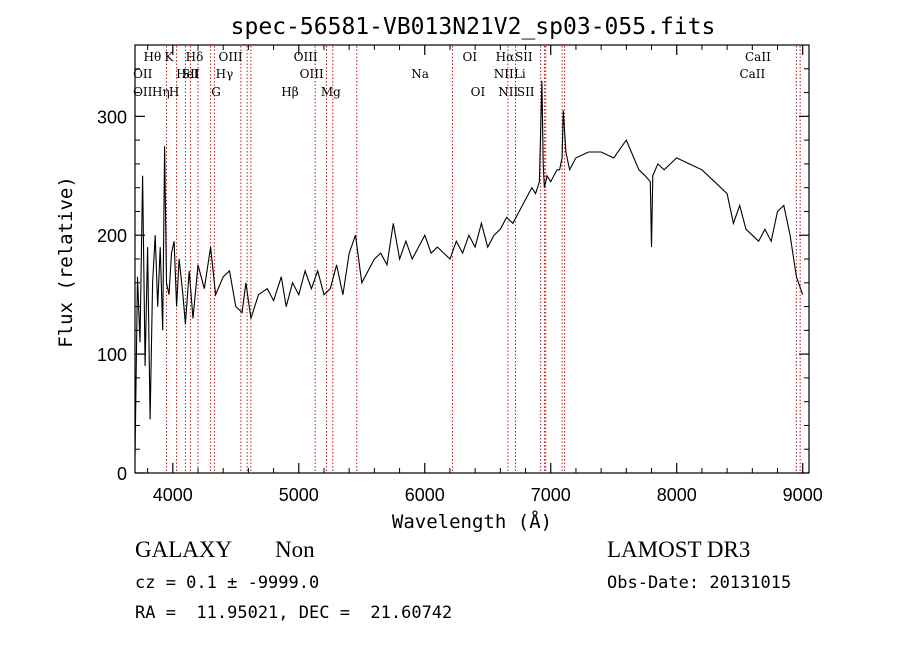 This screenshot has width=900, height=649. Describe the element at coordinates (216, 92) in the screenshot. I see `line-label: G` at that location.